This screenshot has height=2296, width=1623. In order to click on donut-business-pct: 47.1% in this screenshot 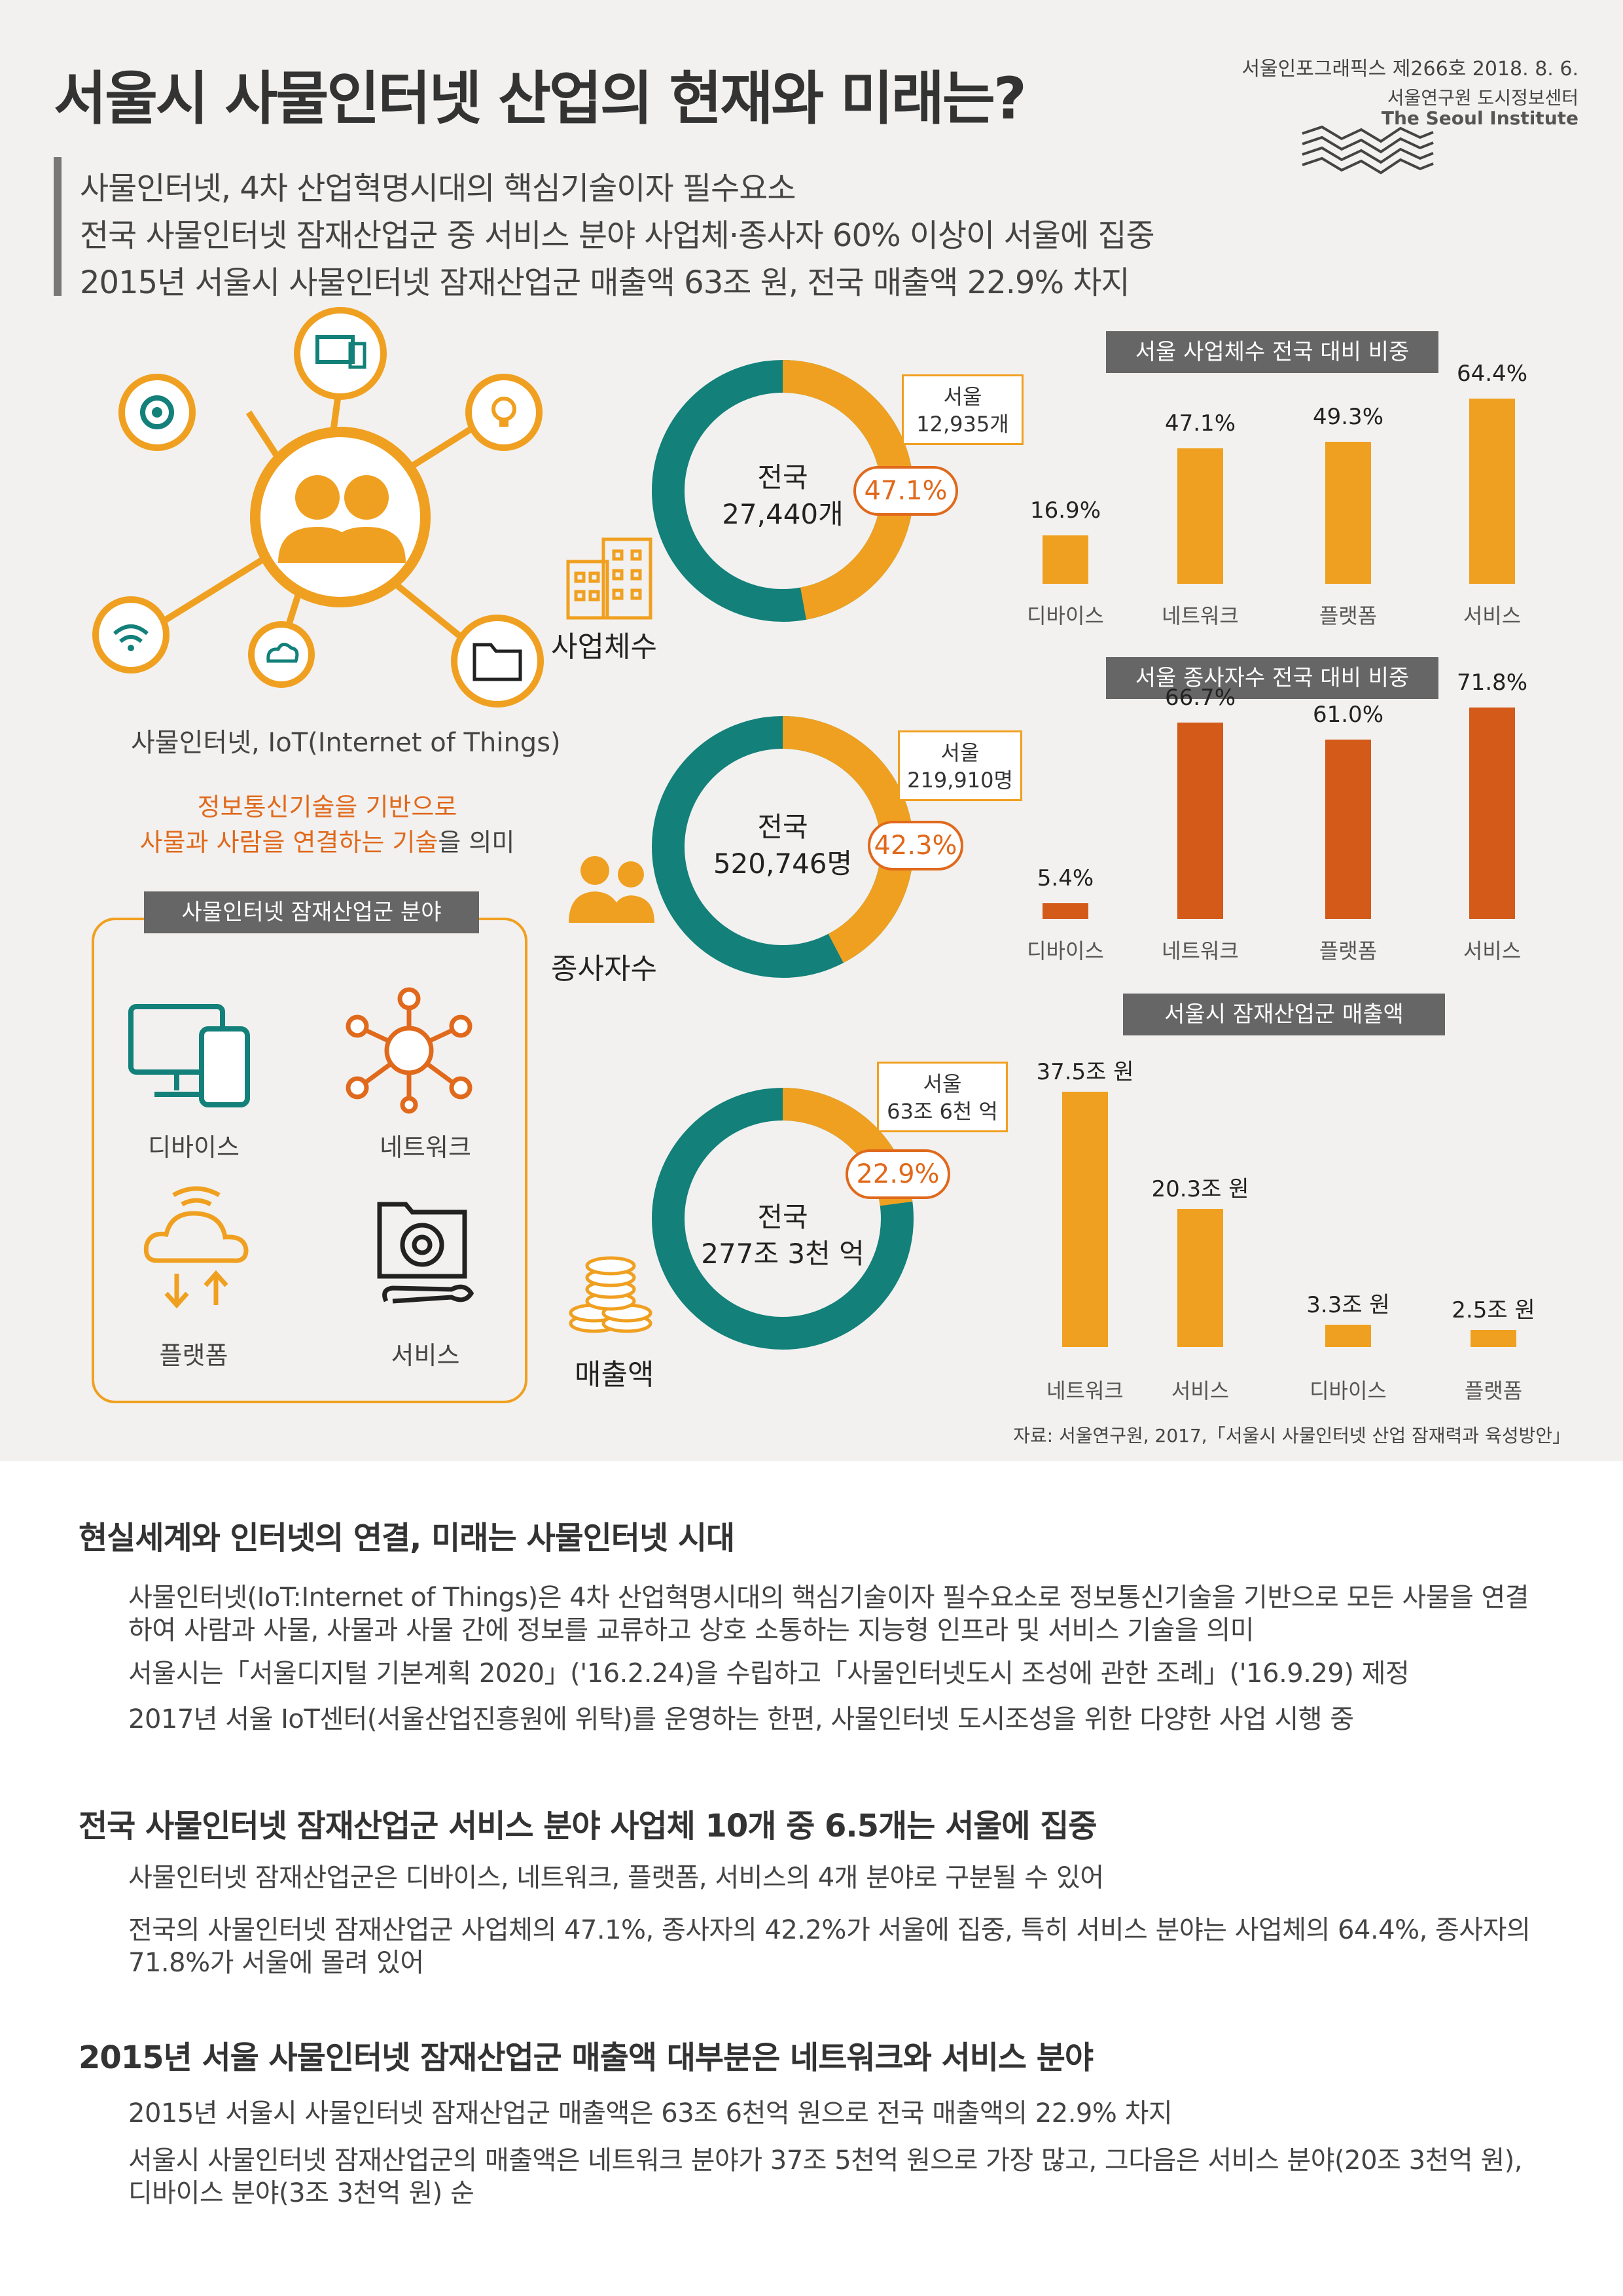, I will do `click(905, 491)`.